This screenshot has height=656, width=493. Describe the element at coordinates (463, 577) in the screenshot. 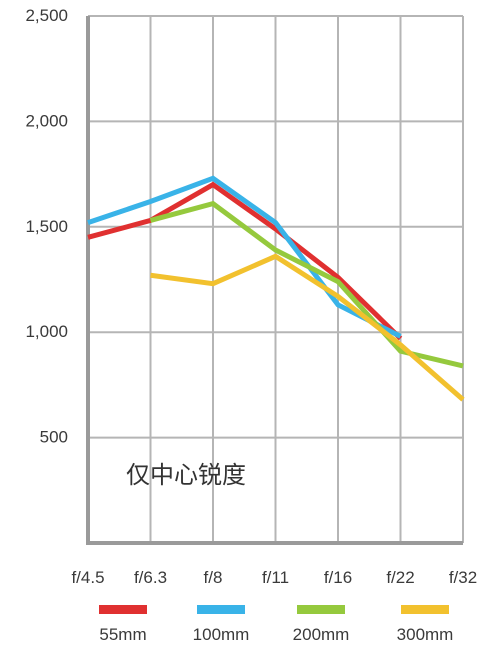

I see `x-tick-label: f/32` at that location.